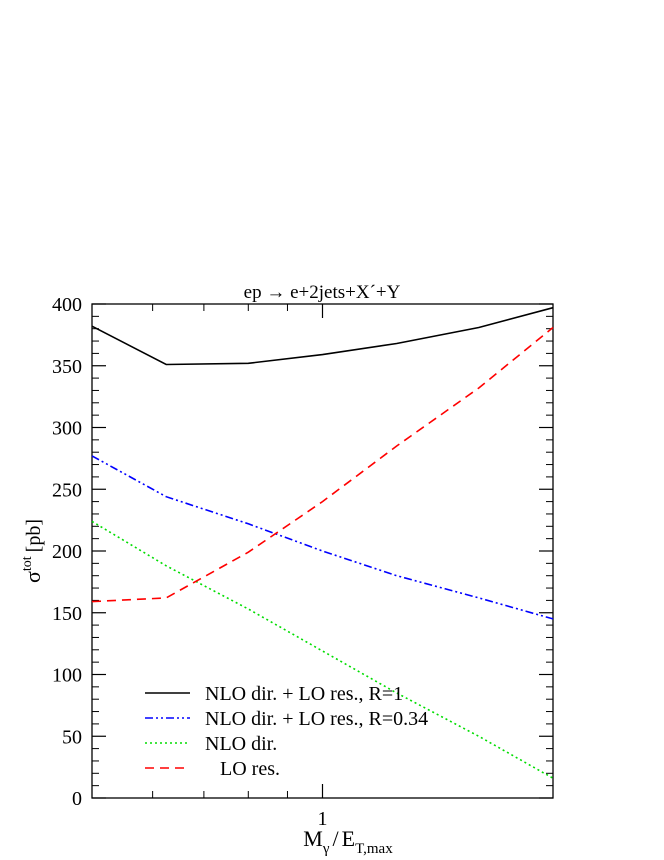 This screenshot has height=860, width=664. I want to click on x-axis-label-main: M, so click(313, 838).